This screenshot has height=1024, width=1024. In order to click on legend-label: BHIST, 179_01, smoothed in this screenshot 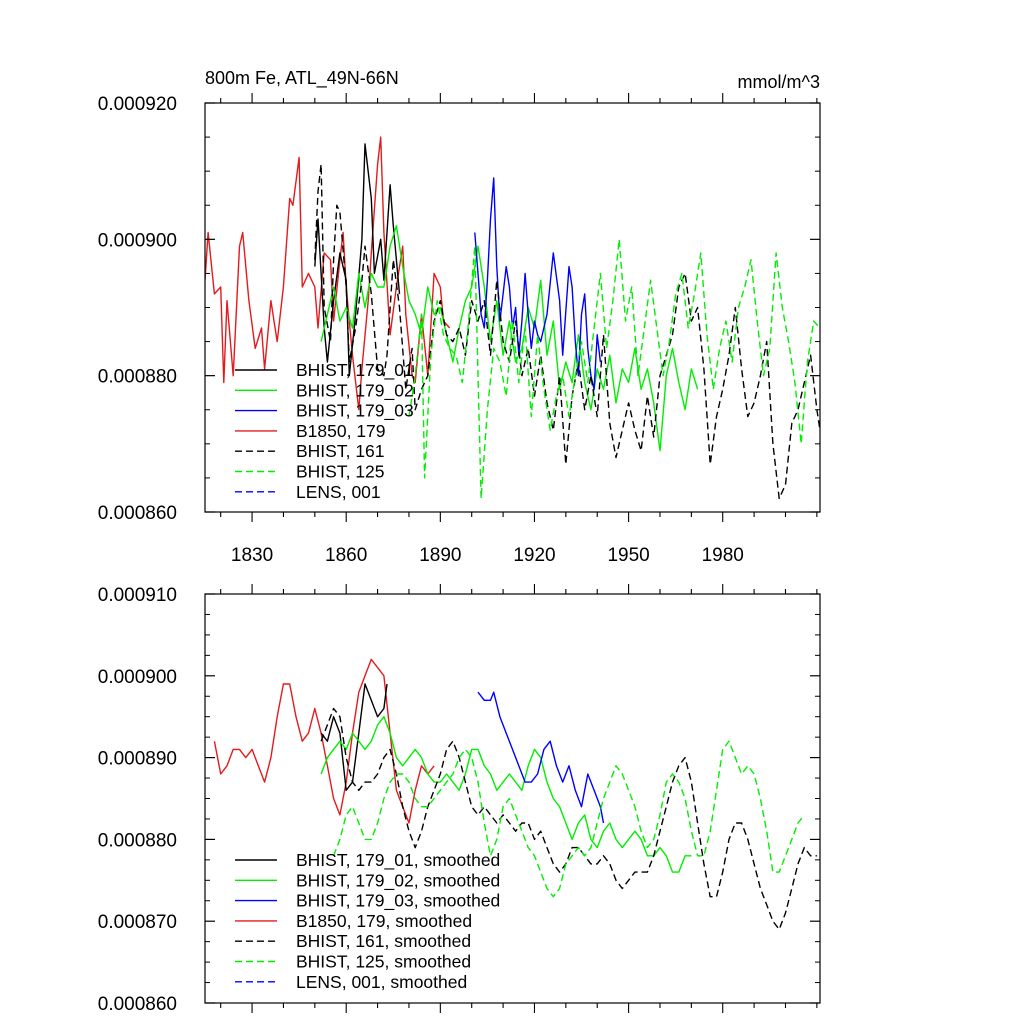, I will do `click(398, 860)`.